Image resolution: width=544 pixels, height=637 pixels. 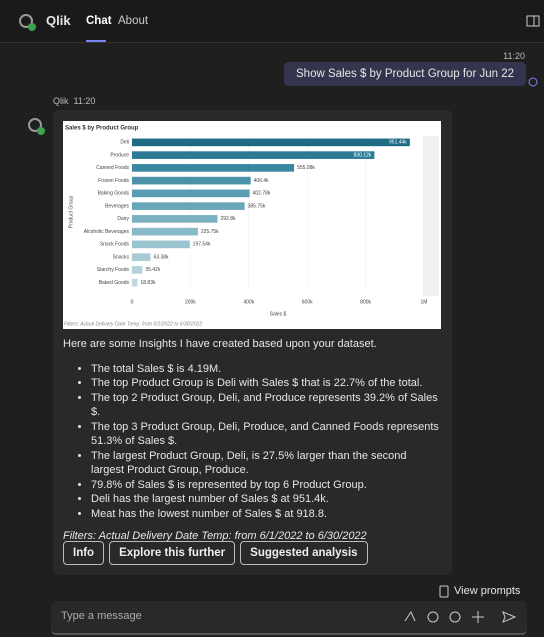 I want to click on action-button: Info, so click(x=84, y=553).